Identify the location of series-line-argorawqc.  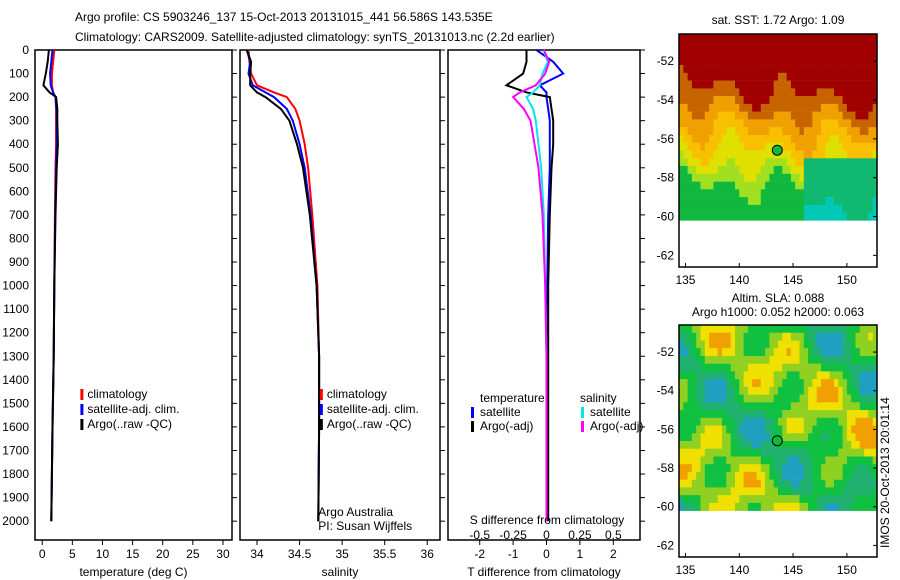
(283, 285).